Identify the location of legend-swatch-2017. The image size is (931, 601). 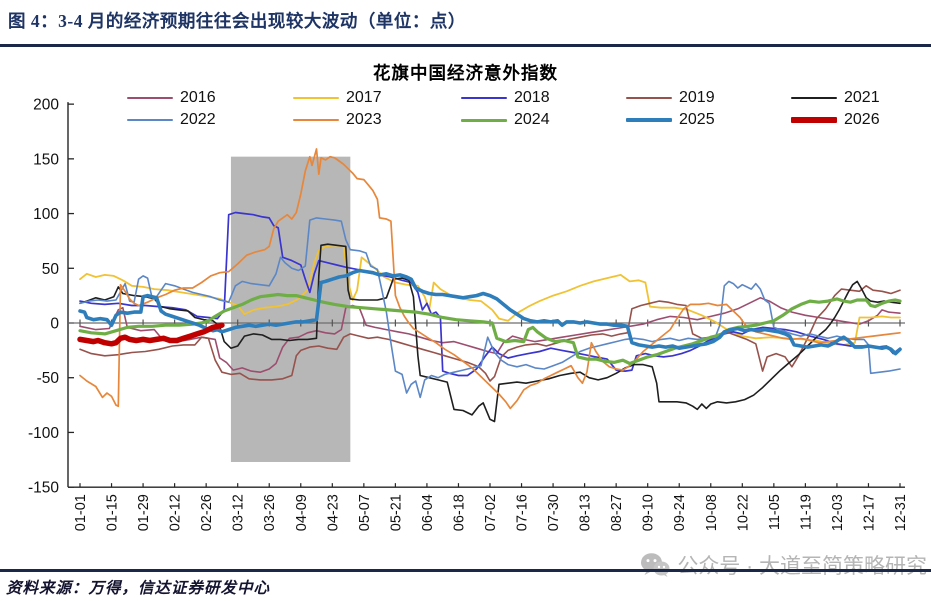
(316, 98).